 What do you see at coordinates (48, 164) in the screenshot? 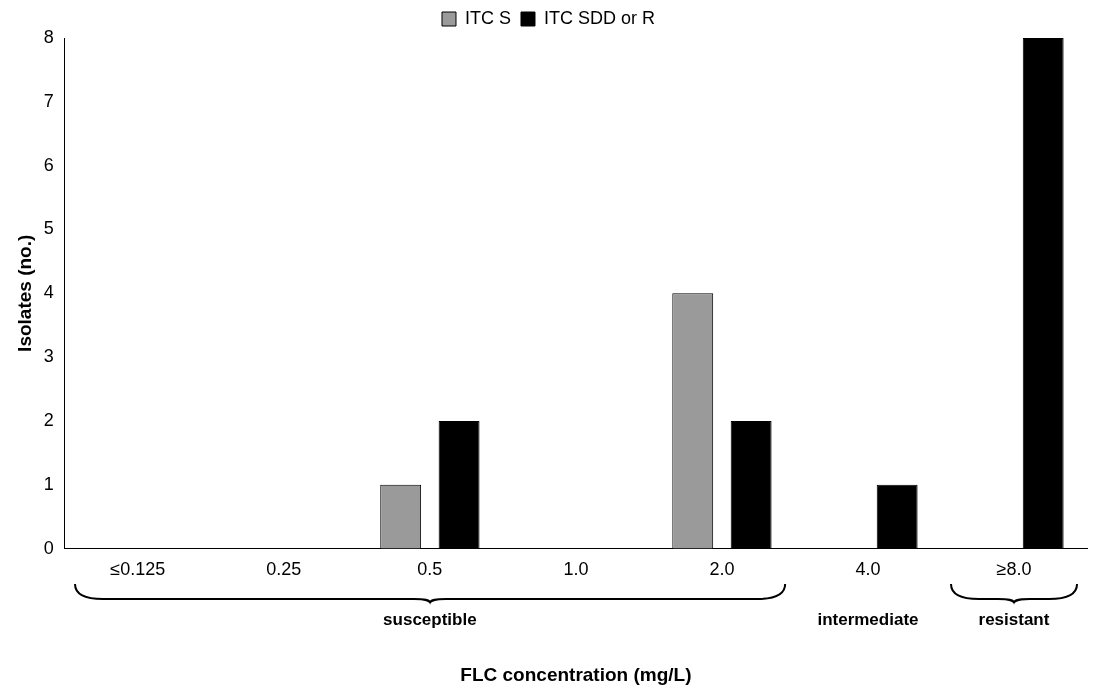
I see `y-tick-label: 6` at bounding box center [48, 164].